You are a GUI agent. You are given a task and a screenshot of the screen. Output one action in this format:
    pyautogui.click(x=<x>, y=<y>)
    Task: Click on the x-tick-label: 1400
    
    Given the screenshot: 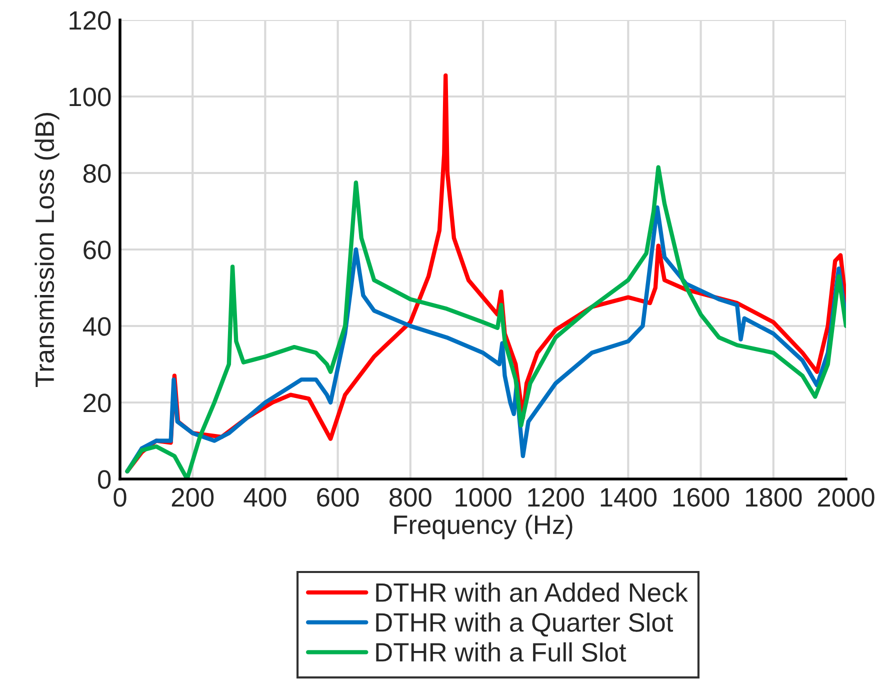 What is the action you would take?
    pyautogui.click(x=628, y=497)
    